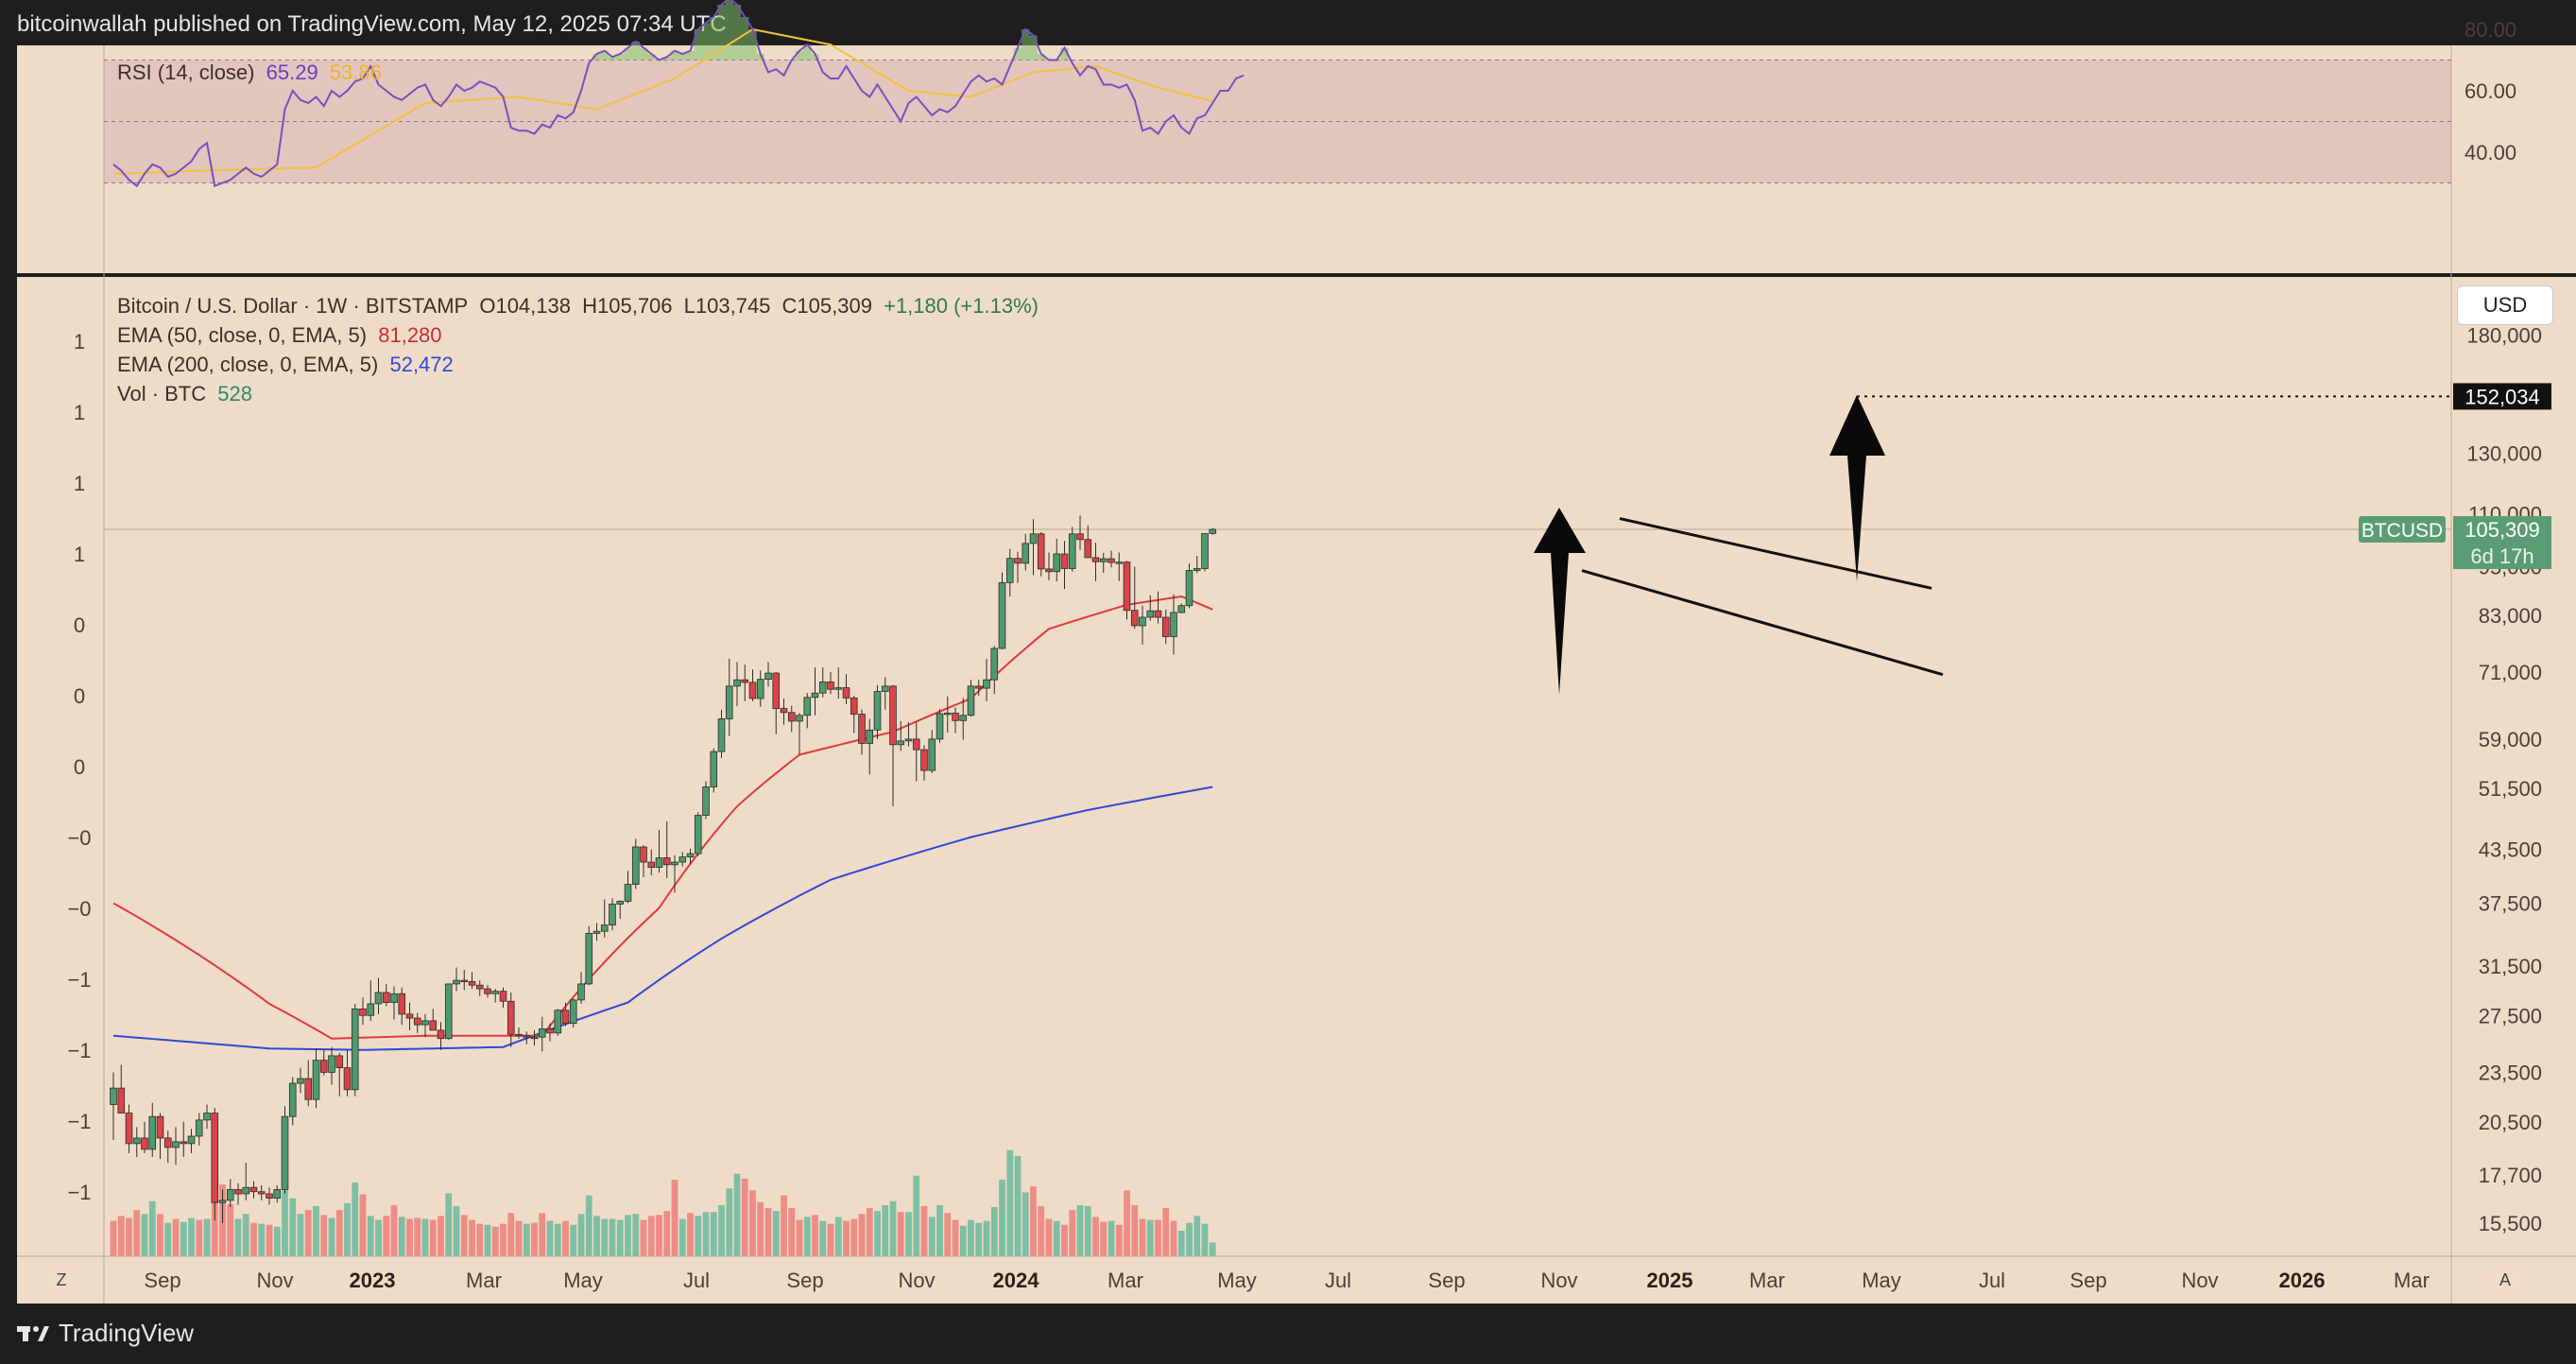 The image size is (2576, 1364). Describe the element at coordinates (79, 625) in the screenshot. I see `left-axis-tick: 0` at that location.